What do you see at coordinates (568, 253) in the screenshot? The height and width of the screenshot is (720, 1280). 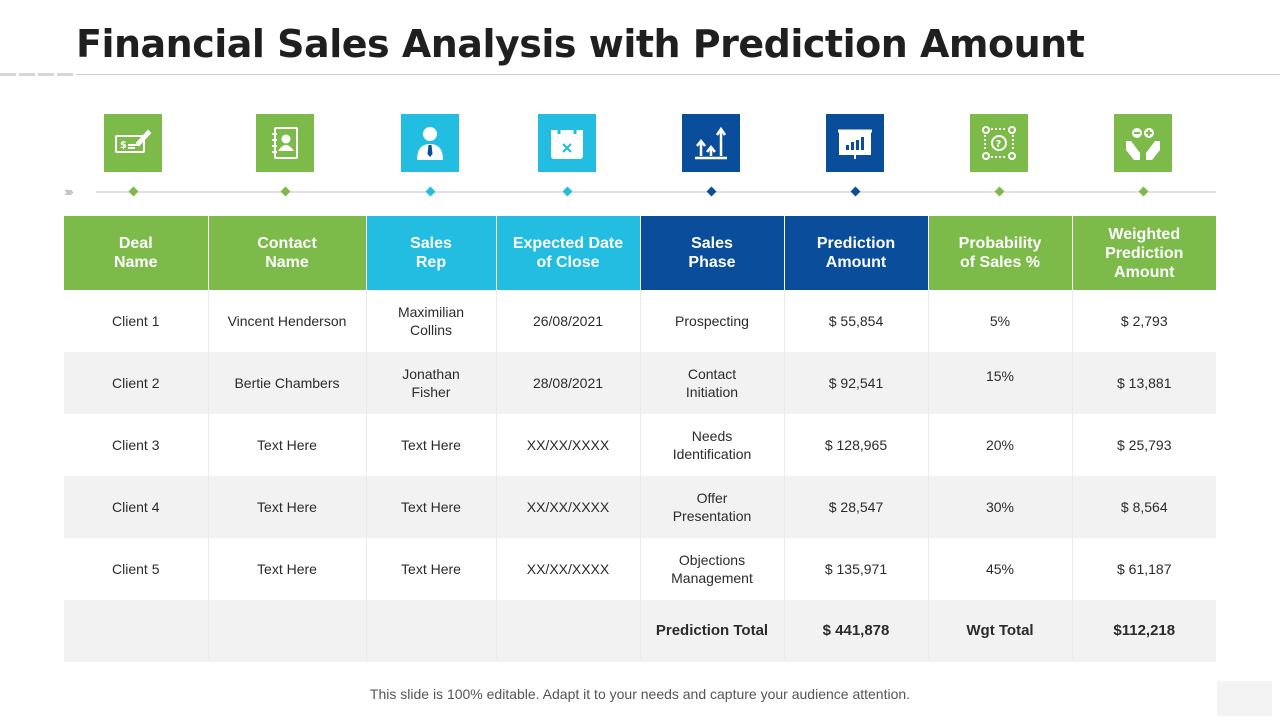 I see `header-expected-date: Expected Date of Close` at bounding box center [568, 253].